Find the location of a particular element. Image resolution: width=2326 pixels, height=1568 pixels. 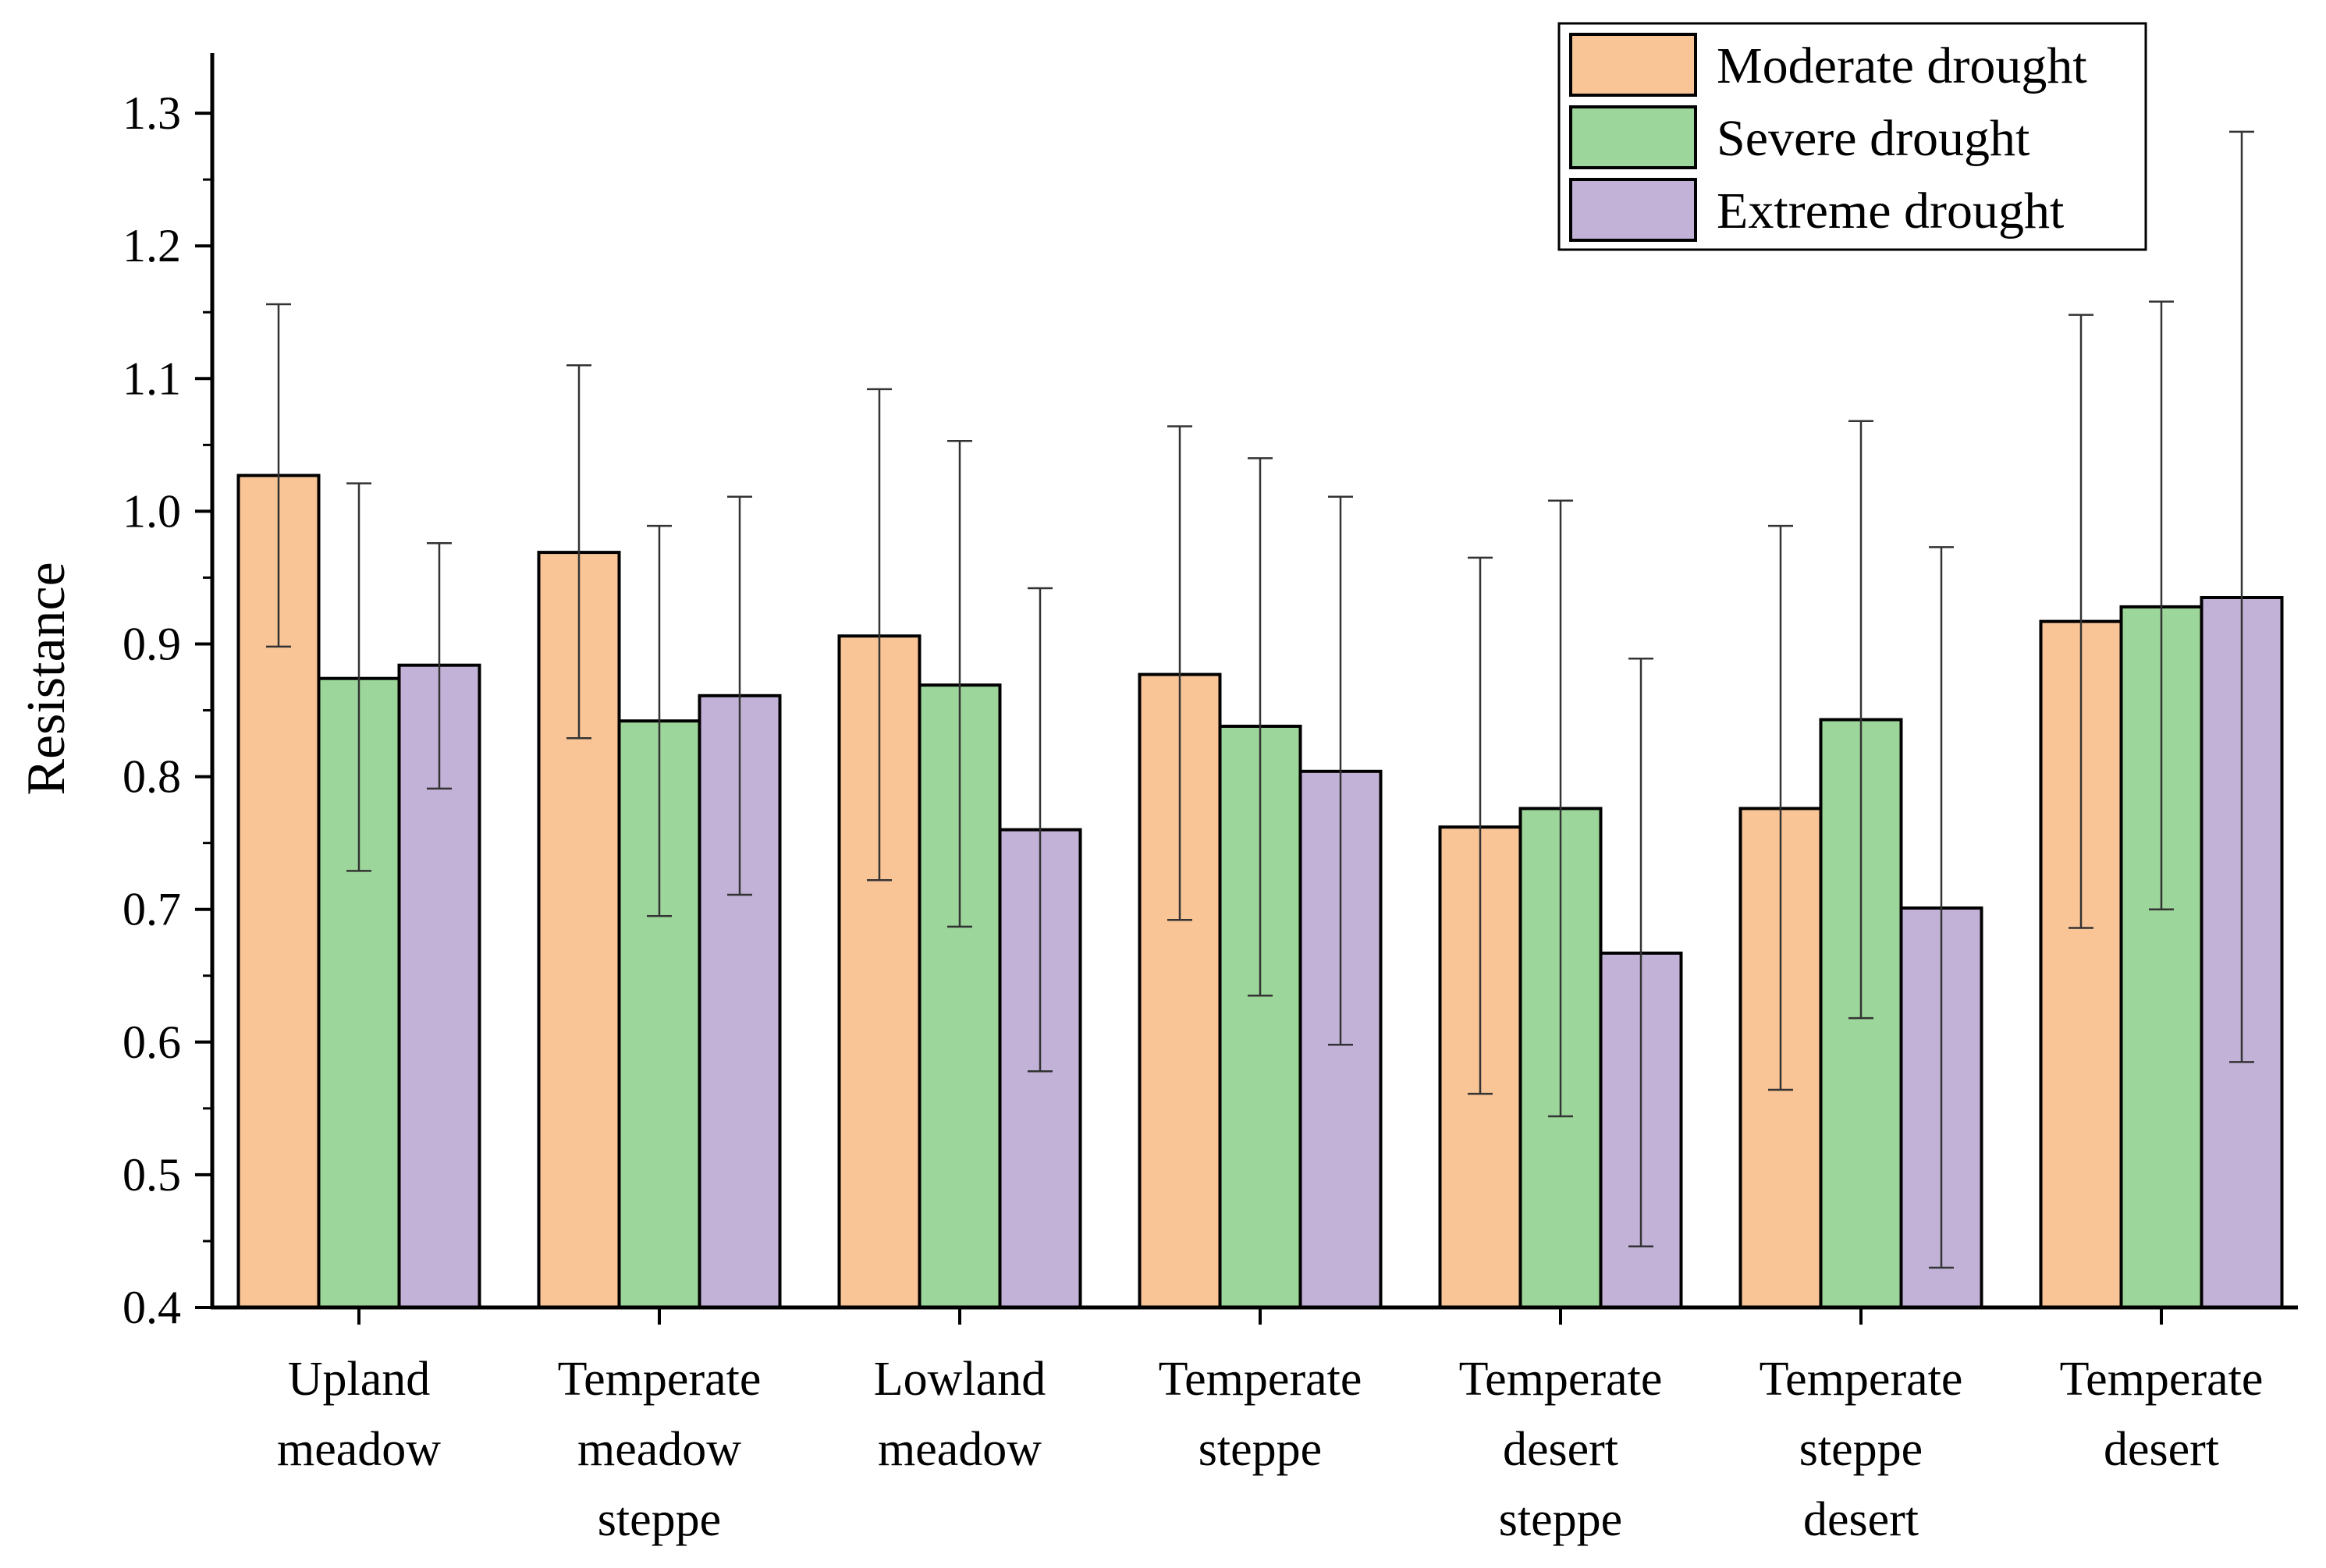

y-tick-label-9: 1.2 is located at coordinates (152, 245).